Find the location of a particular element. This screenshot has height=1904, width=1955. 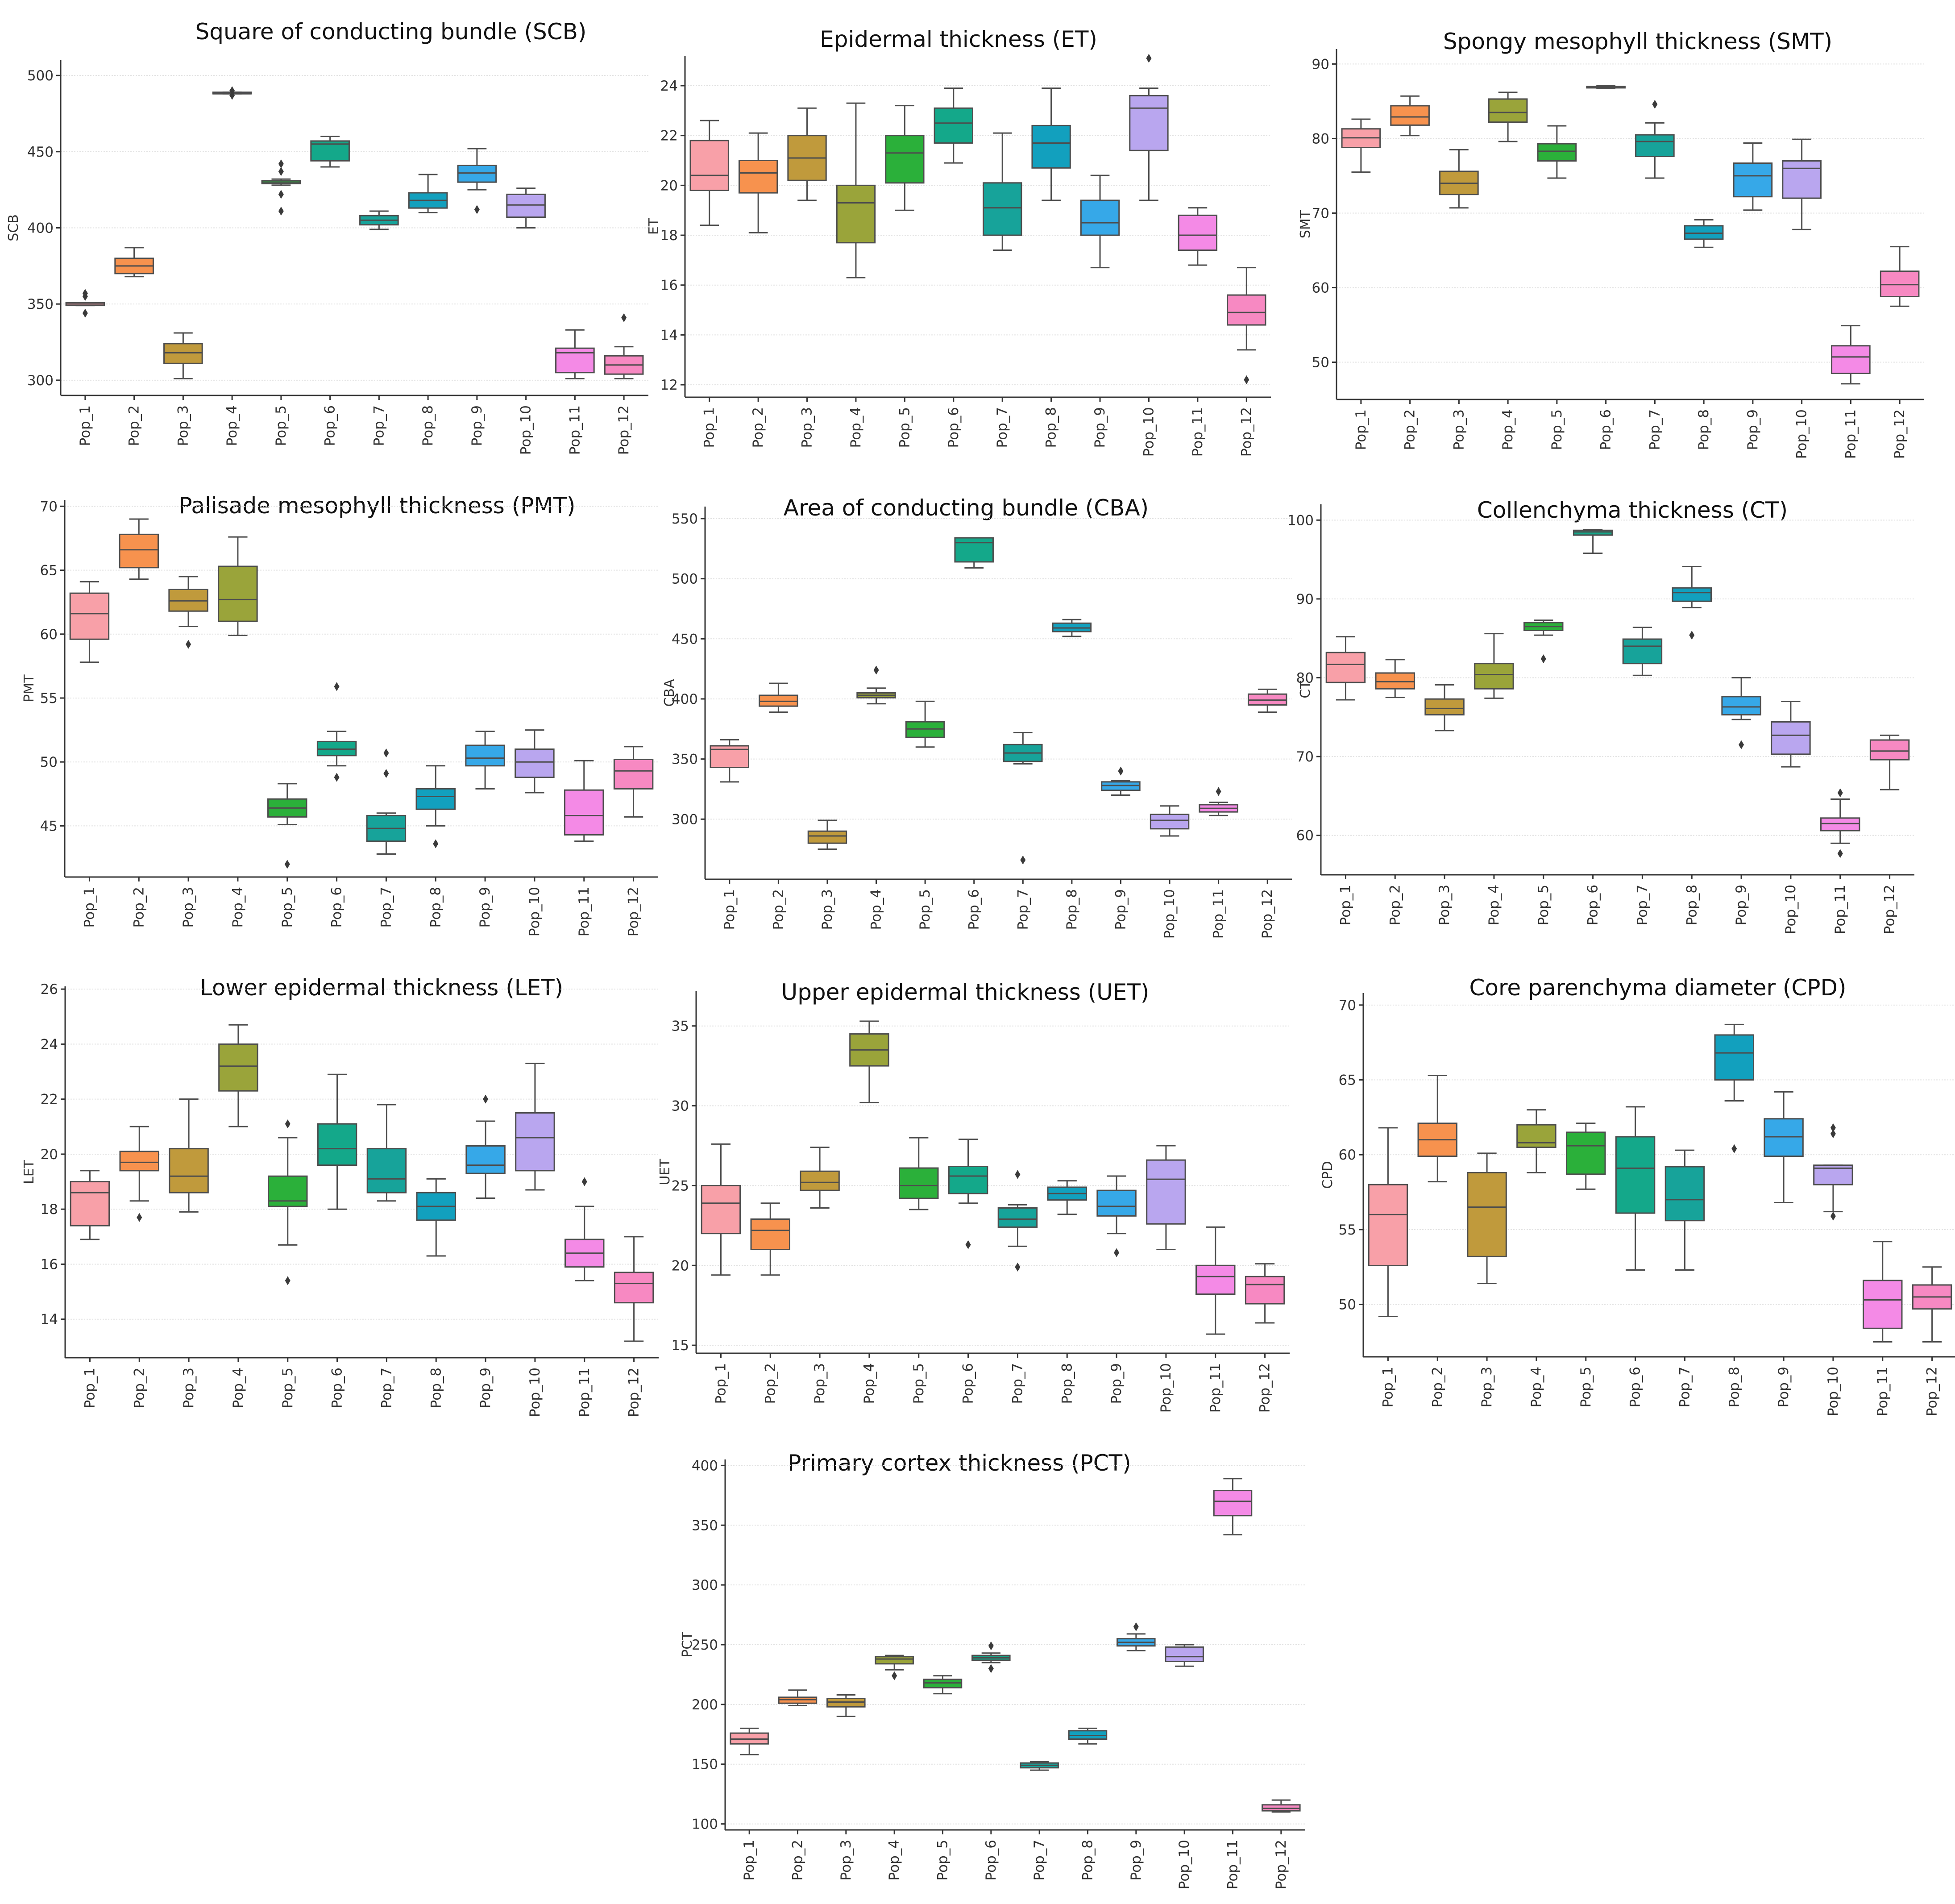

chart-title: Primary cortex thickness (PCT) is located at coordinates (959, 1463).